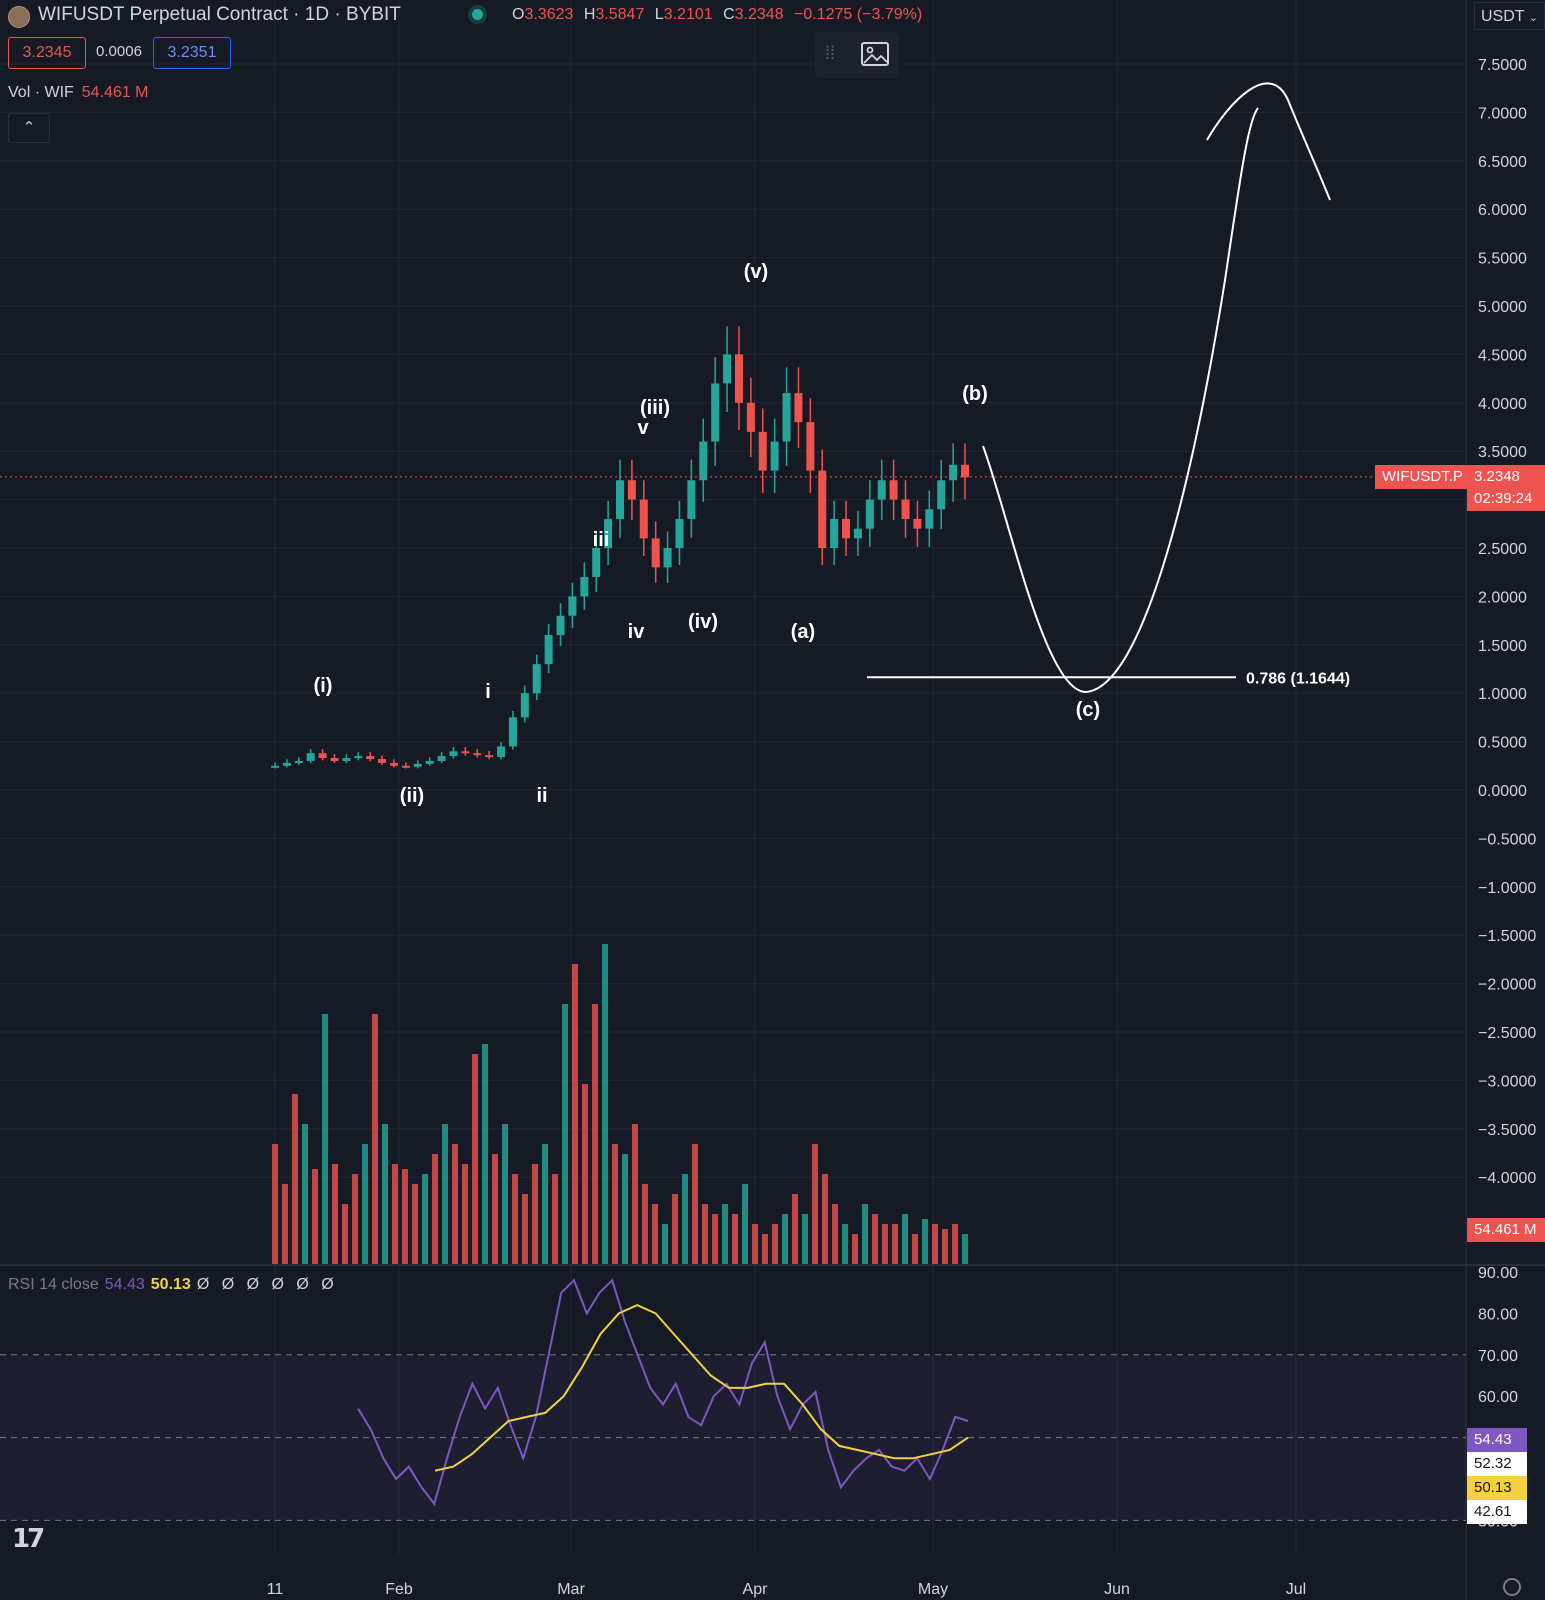  What do you see at coordinates (1502, 791) in the screenshot?
I see `price-axis-tick-label: 0.0000` at bounding box center [1502, 791].